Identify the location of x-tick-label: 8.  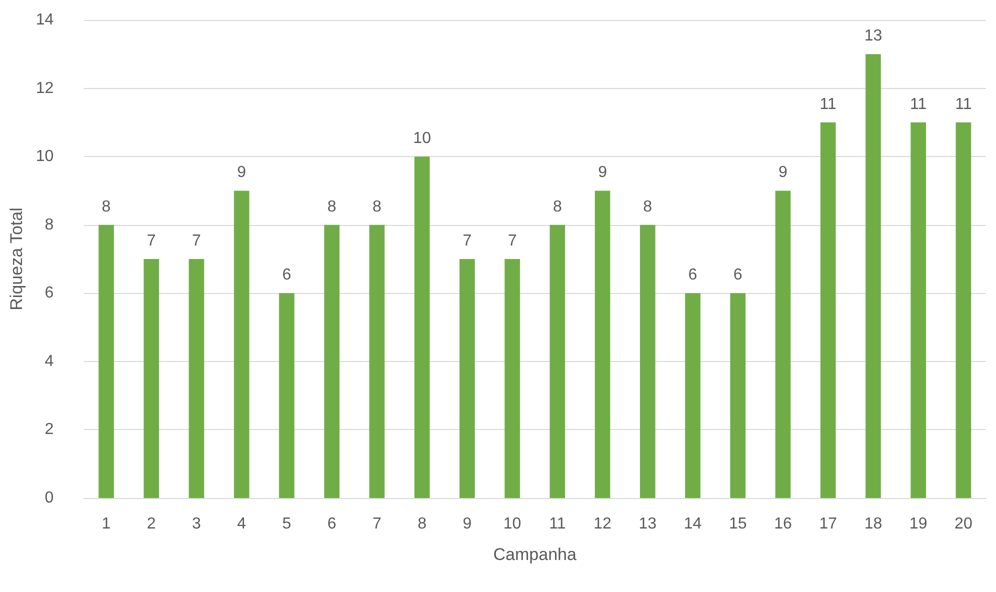
(422, 524).